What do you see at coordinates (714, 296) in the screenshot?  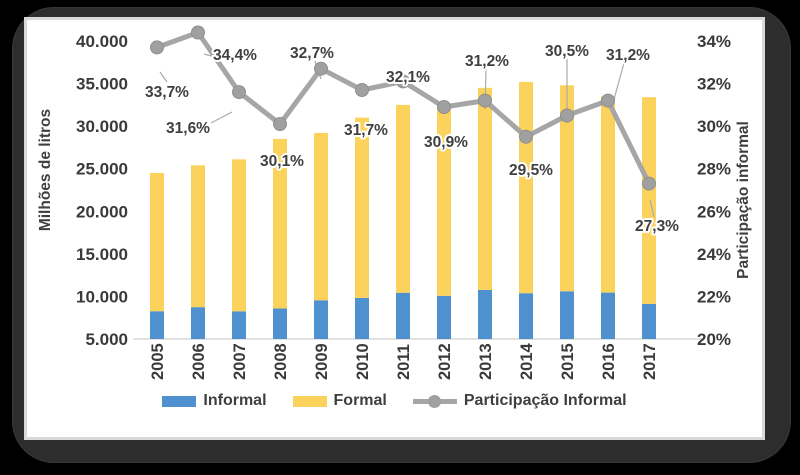 I see `right-axis-tick: 22%` at bounding box center [714, 296].